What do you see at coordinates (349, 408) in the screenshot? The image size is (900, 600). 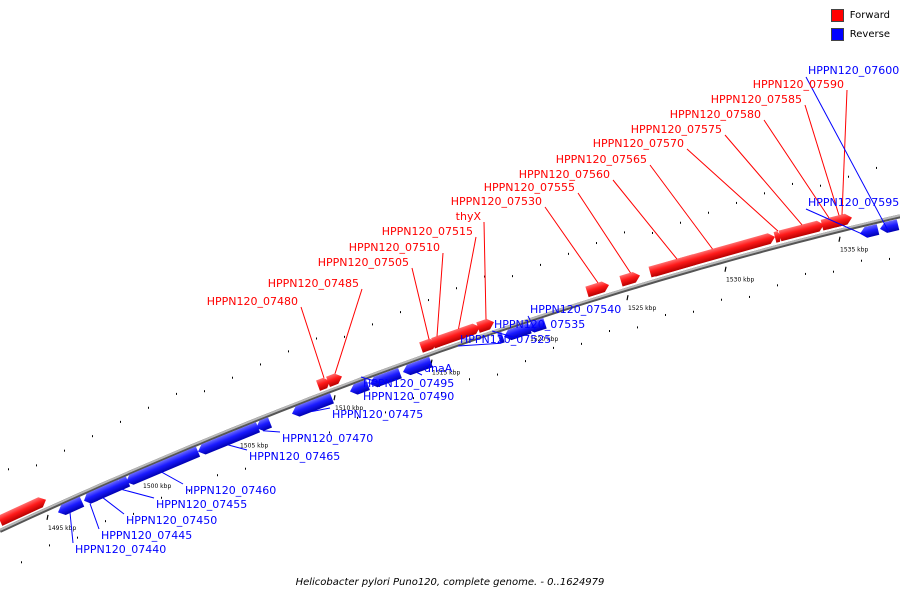 I see `kbp-tick-label: 1510 kbp` at bounding box center [349, 408].